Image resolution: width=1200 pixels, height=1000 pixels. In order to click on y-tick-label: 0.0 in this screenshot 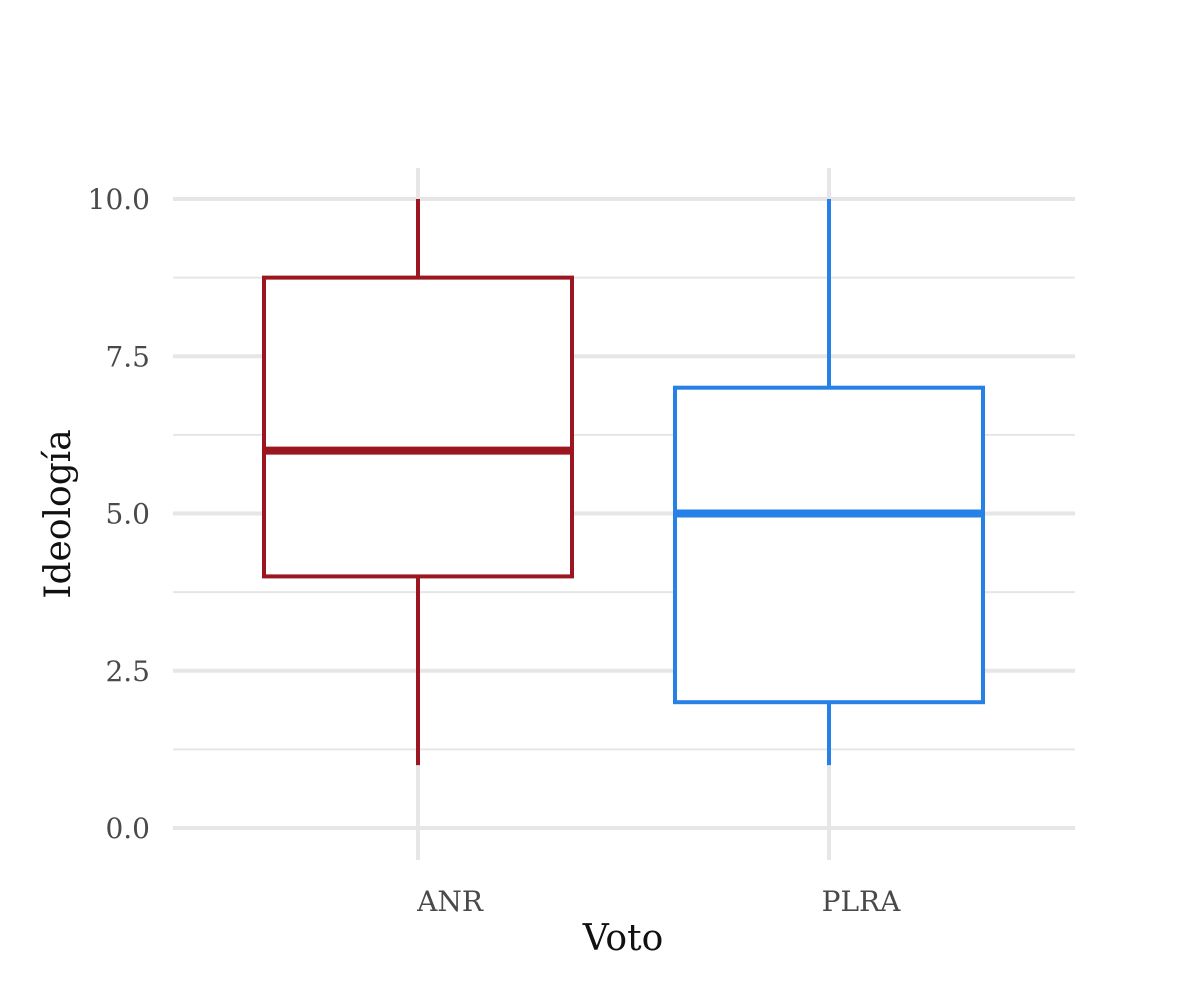, I will do `click(127, 828)`.